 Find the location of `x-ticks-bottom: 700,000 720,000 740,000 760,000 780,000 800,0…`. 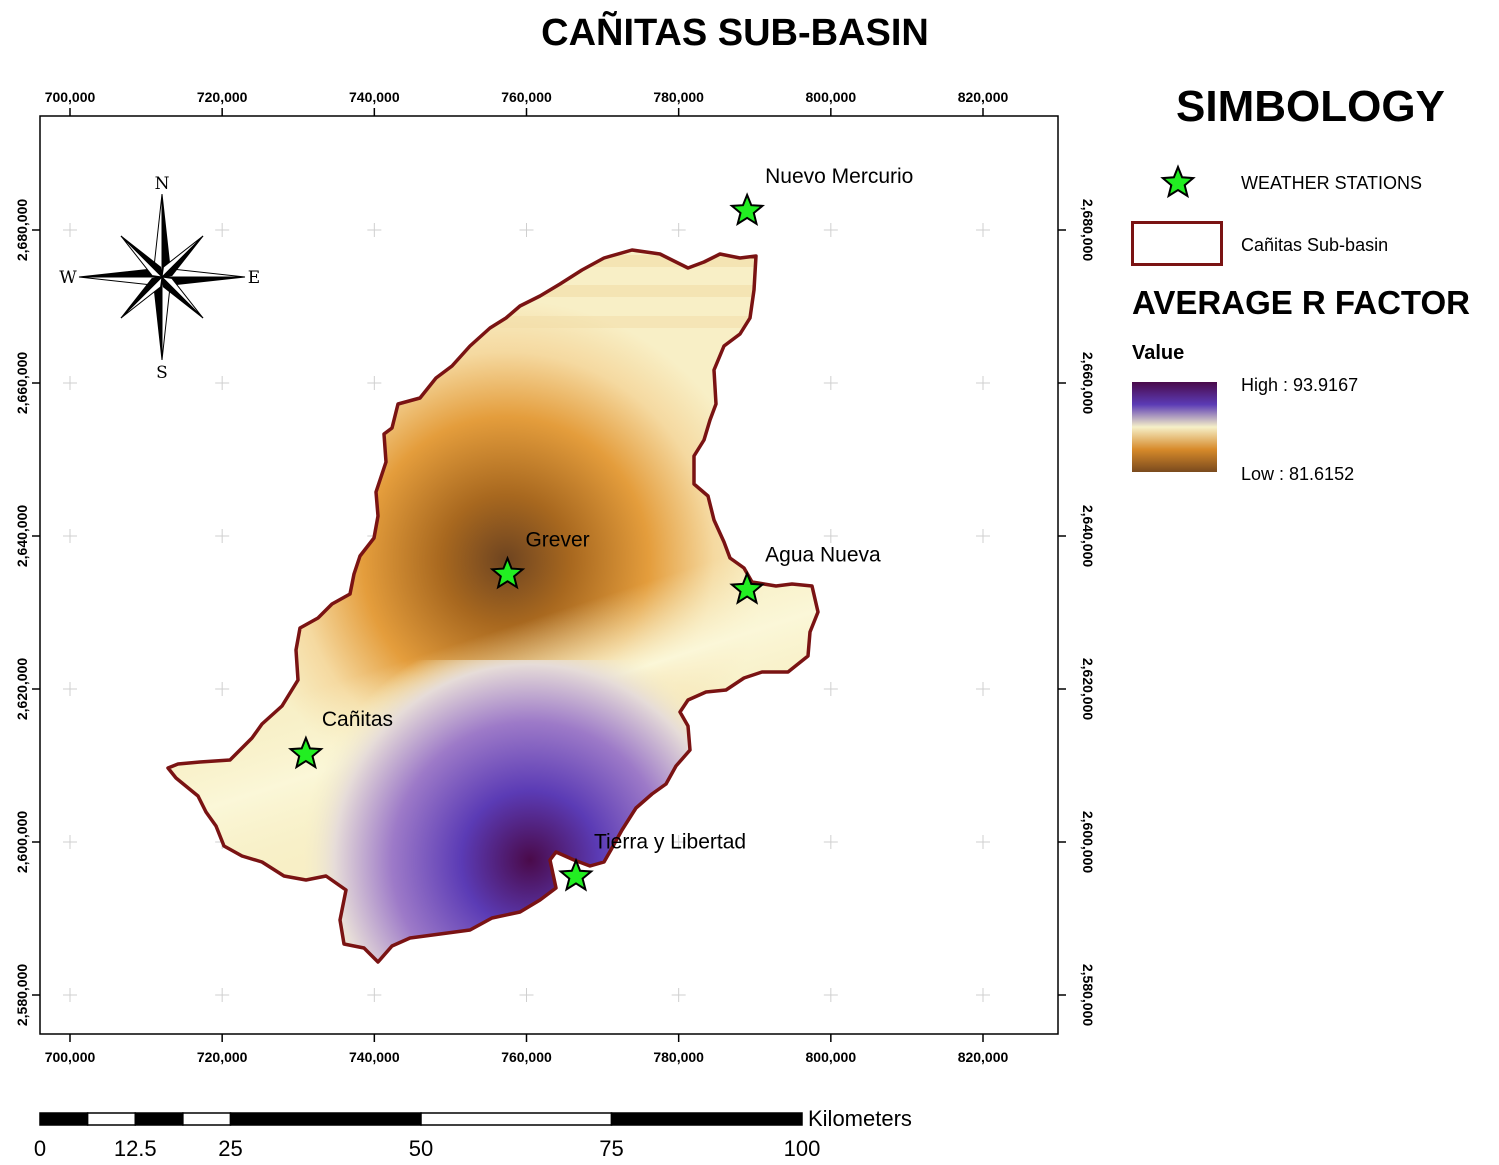

x-ticks-bottom: 700,000 720,000 740,000 760,000 780,000 800,0… is located at coordinates (527, 1049).